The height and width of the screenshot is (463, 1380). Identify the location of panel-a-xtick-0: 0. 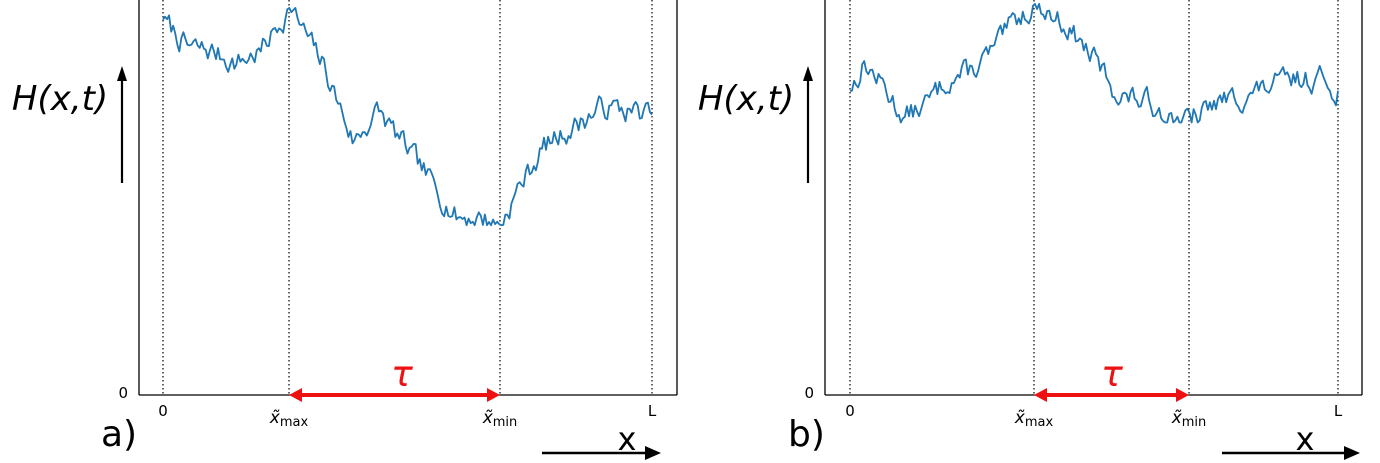
(163, 411).